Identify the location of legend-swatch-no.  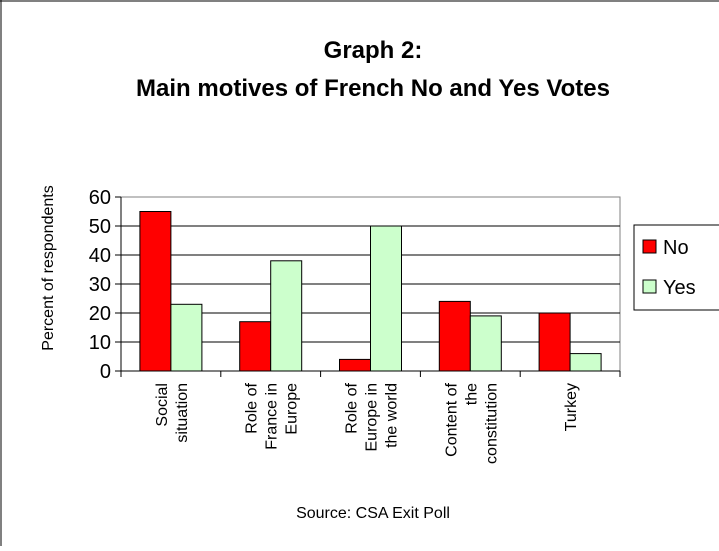
(649, 246).